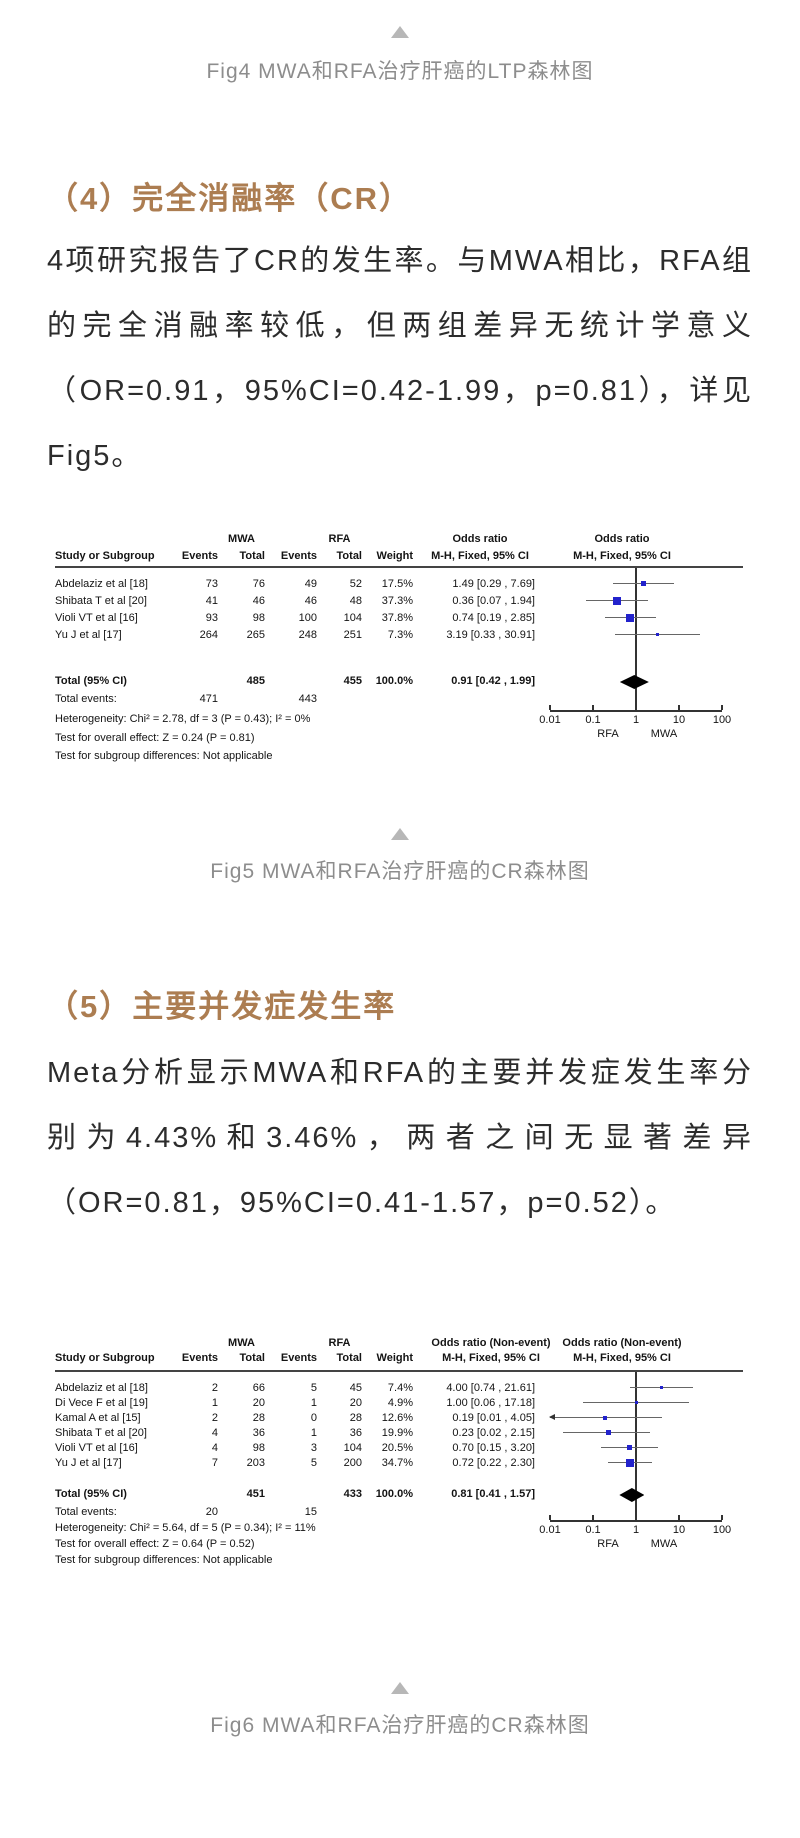 This screenshot has width=800, height=1838. Describe the element at coordinates (258, 1418) in the screenshot. I see `row-total1: 28` at that location.